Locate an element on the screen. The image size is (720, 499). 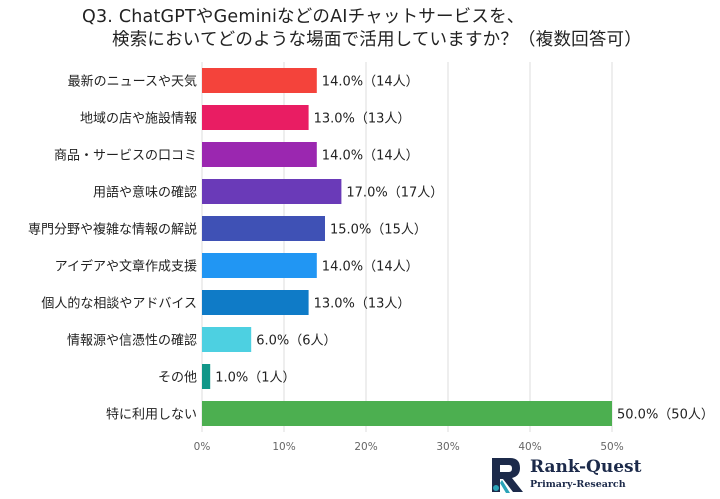
category-label: 地域の店や施設情報 is located at coordinates (138, 119).